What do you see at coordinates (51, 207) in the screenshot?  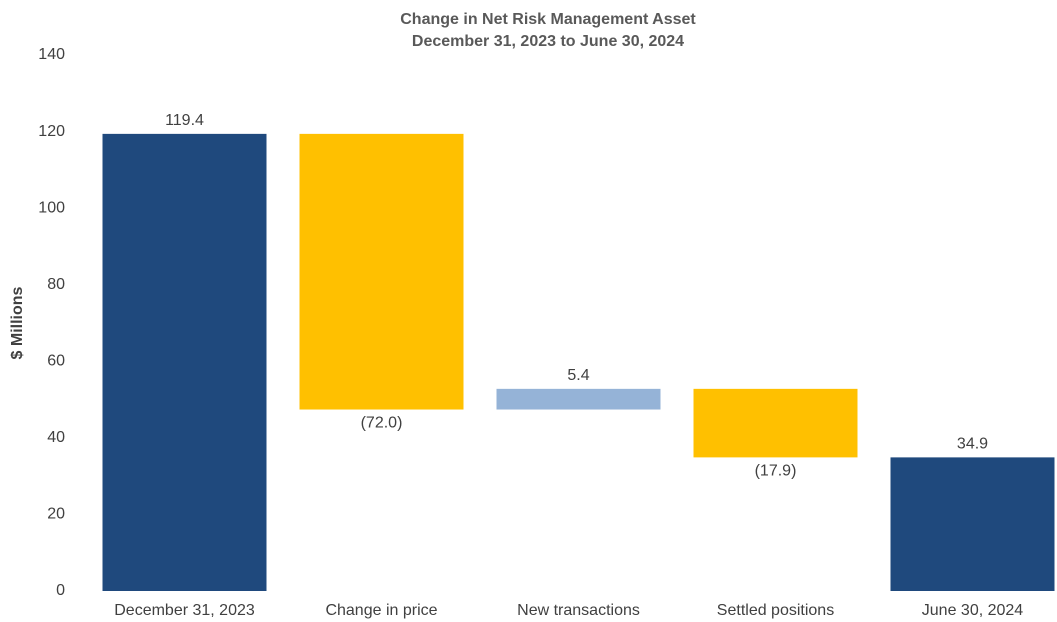 I see `y-tick-label: 100` at bounding box center [51, 207].